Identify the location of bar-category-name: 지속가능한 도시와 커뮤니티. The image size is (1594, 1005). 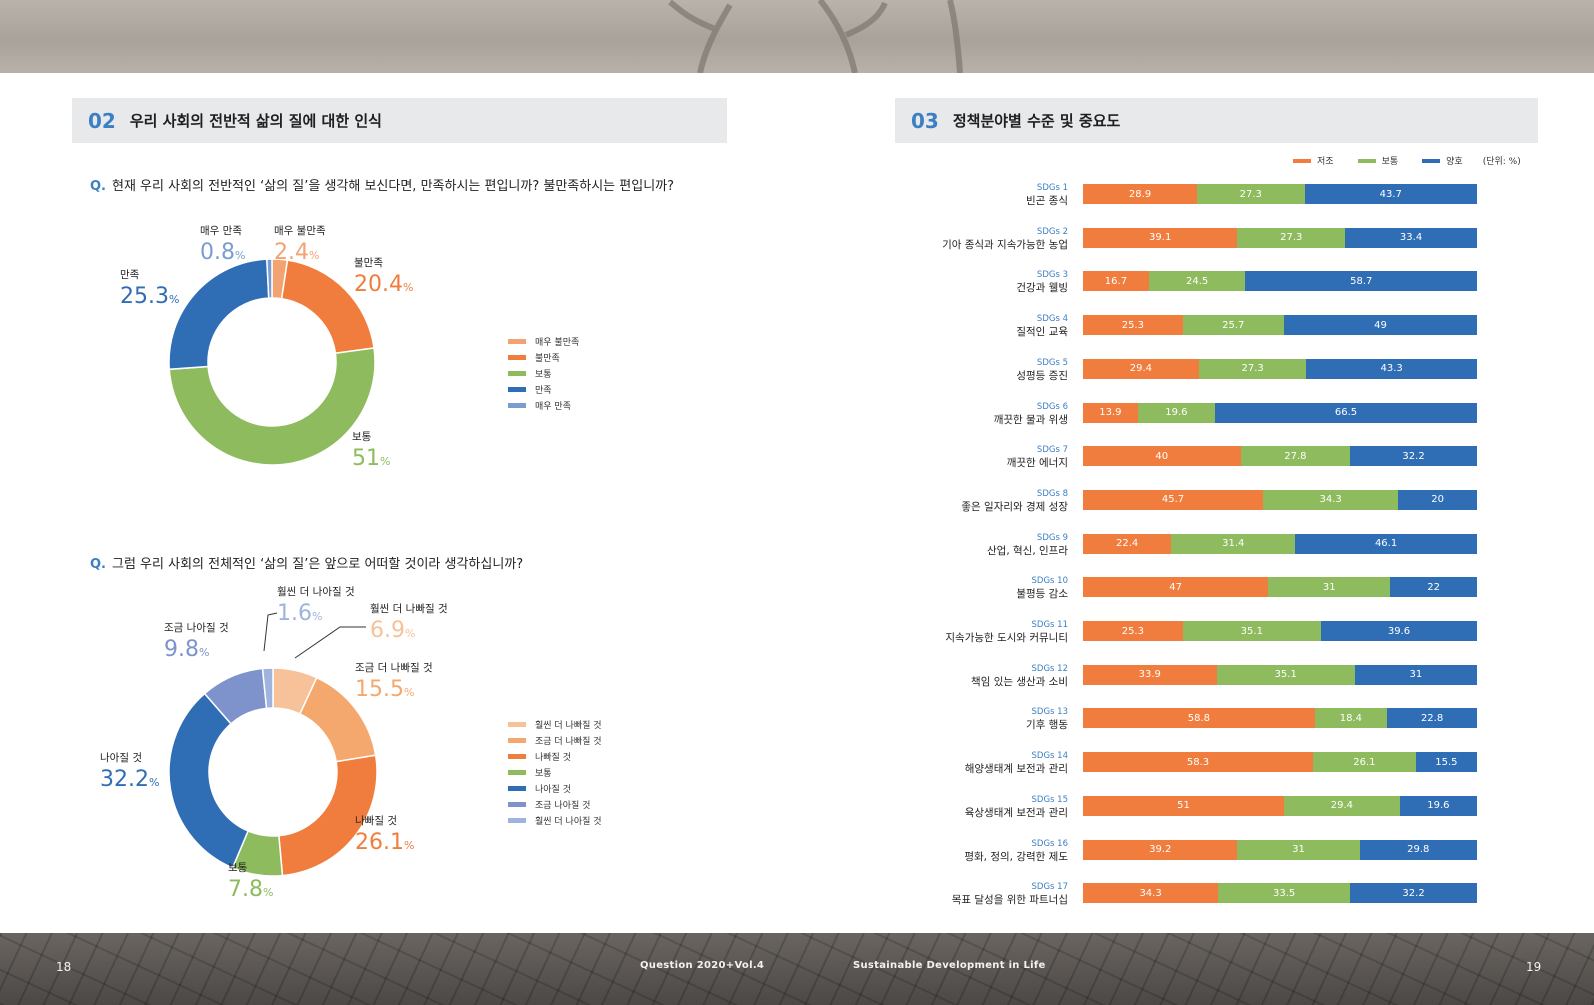
(1006, 638).